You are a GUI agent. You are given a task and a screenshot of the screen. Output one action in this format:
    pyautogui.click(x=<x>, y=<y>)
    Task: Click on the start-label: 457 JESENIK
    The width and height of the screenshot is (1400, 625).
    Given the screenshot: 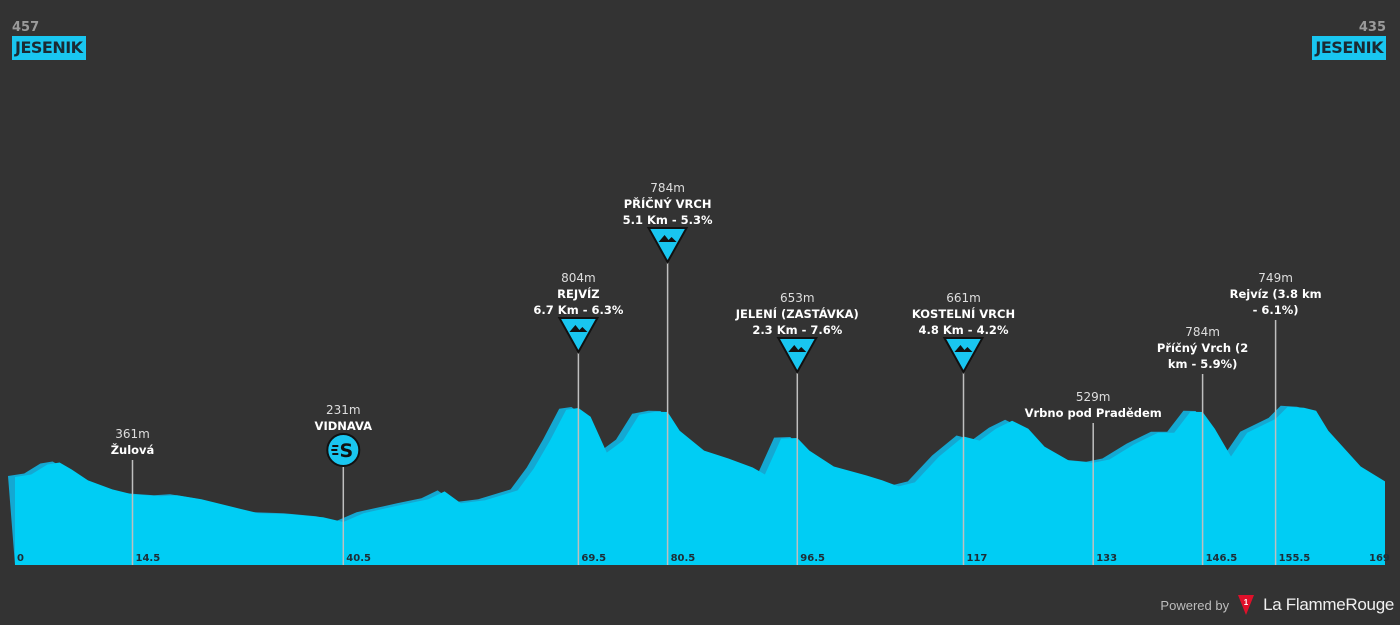 What is the action you would take?
    pyautogui.click(x=49, y=40)
    